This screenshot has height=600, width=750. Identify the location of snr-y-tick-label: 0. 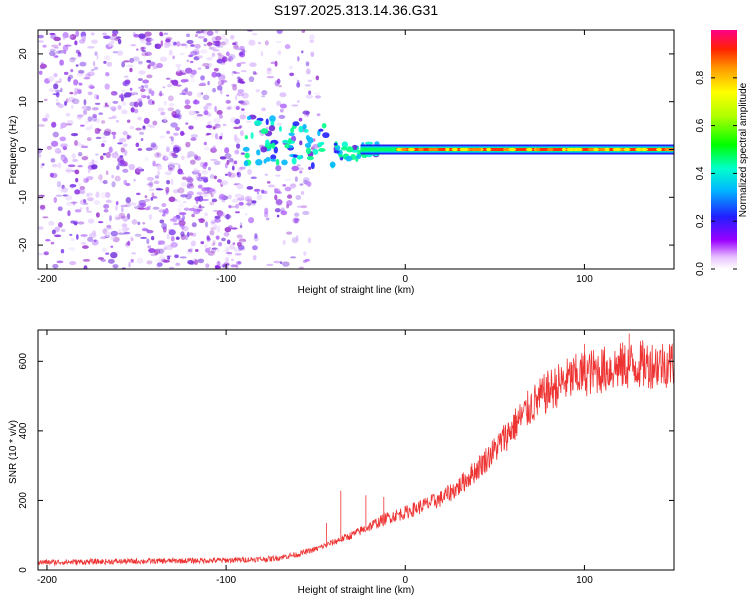
(23, 570).